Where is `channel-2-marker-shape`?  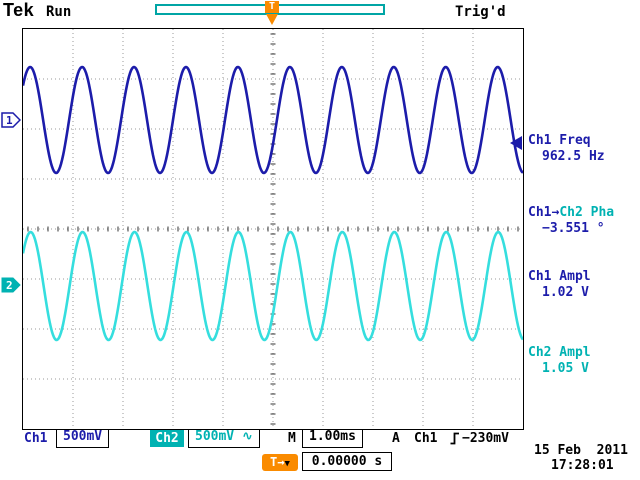
channel-2-marker-shape is located at coordinates (11, 285).